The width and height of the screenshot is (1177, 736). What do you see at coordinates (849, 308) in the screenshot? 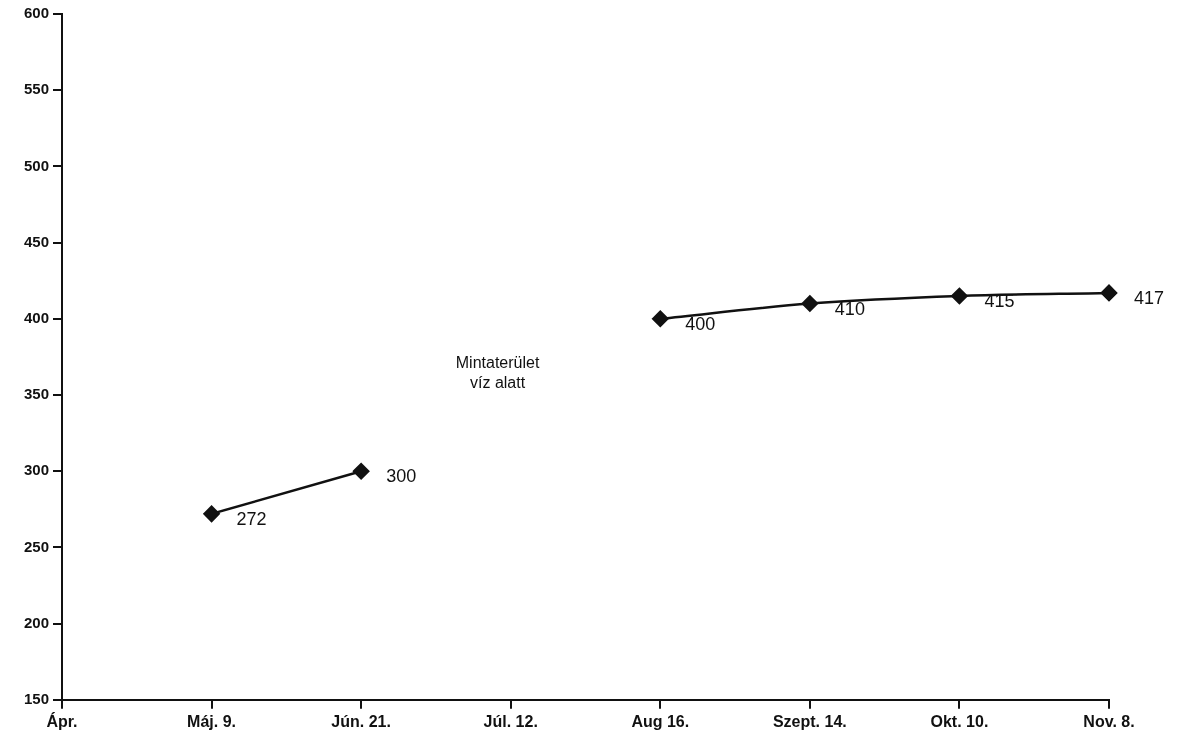
I see `data-label: 410` at bounding box center [849, 308].